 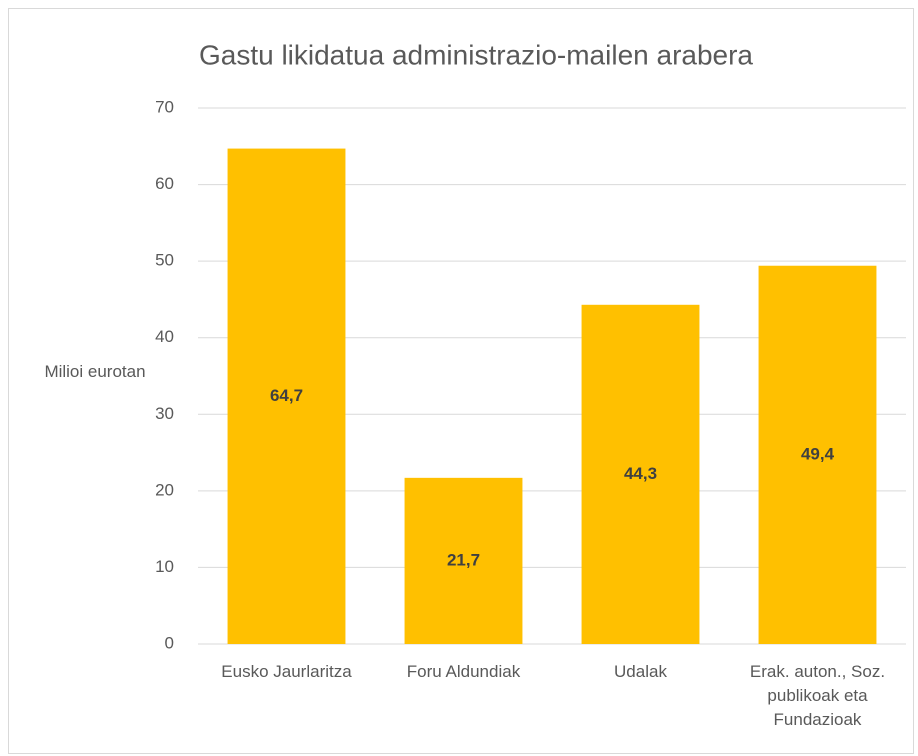 I want to click on x-tick-label: Foru Aldundiak, so click(x=463, y=671).